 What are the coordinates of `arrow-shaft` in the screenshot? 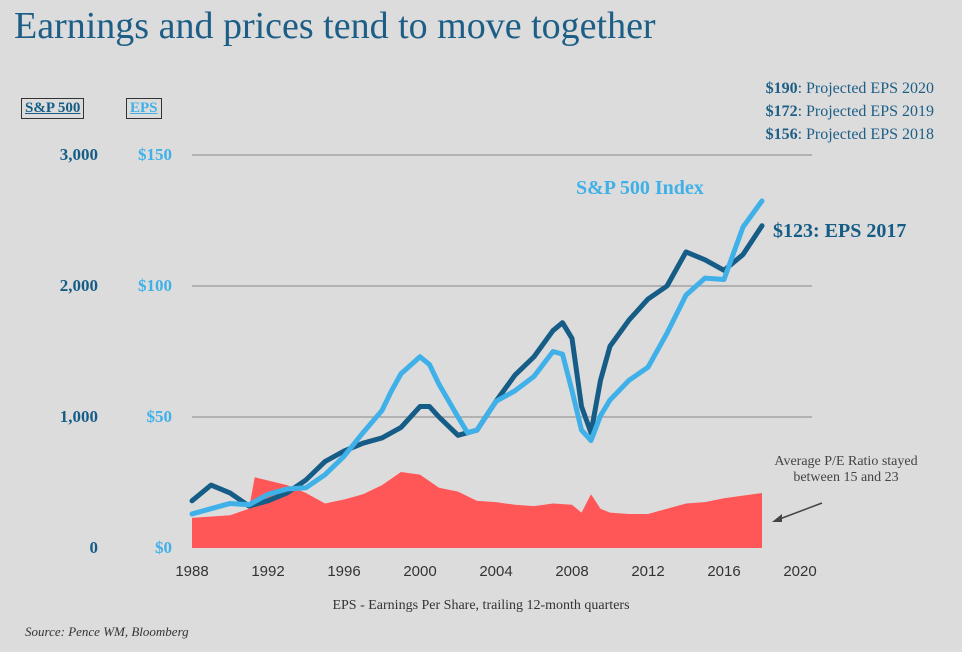 It's located at (799, 511).